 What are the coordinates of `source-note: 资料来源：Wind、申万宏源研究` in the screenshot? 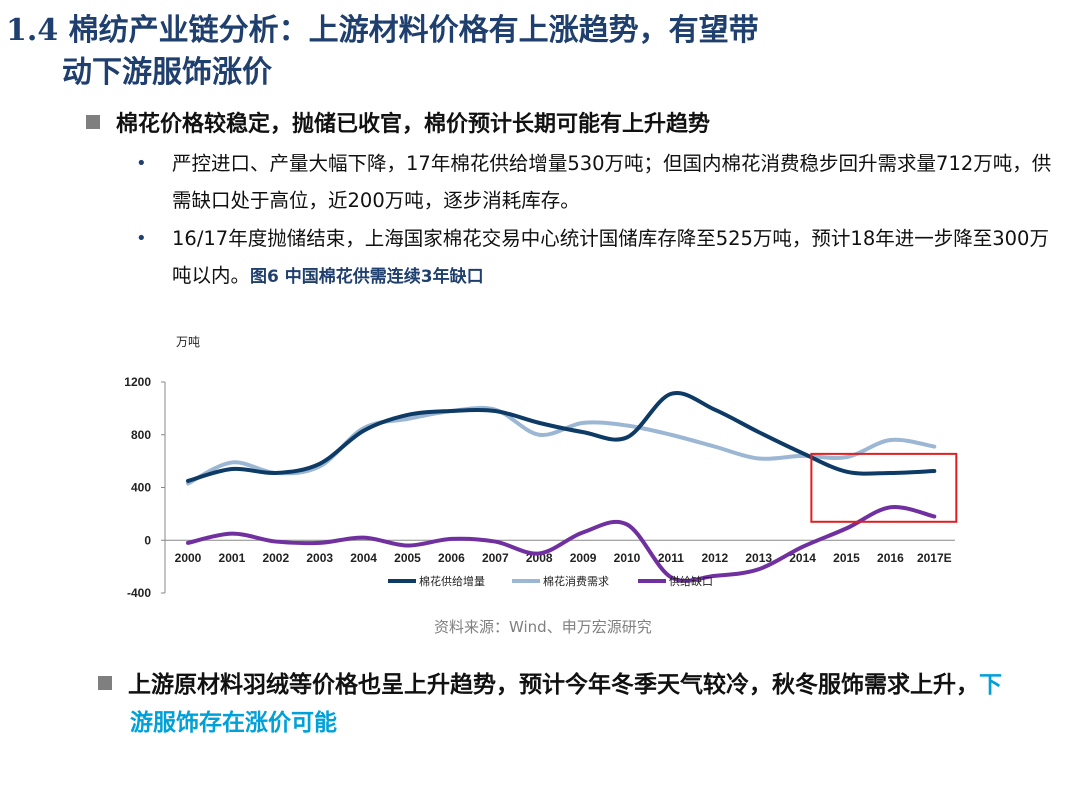 It's located at (543, 627).